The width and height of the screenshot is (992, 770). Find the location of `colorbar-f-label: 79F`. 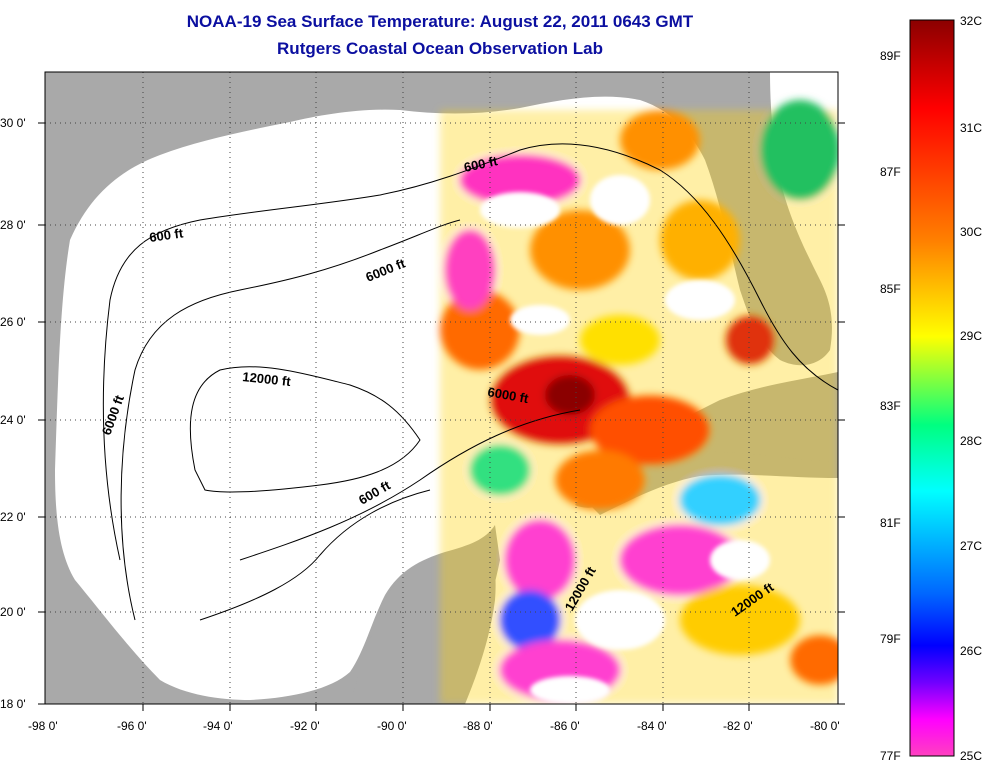

colorbar-f-label: 79F is located at coordinates (890, 639).